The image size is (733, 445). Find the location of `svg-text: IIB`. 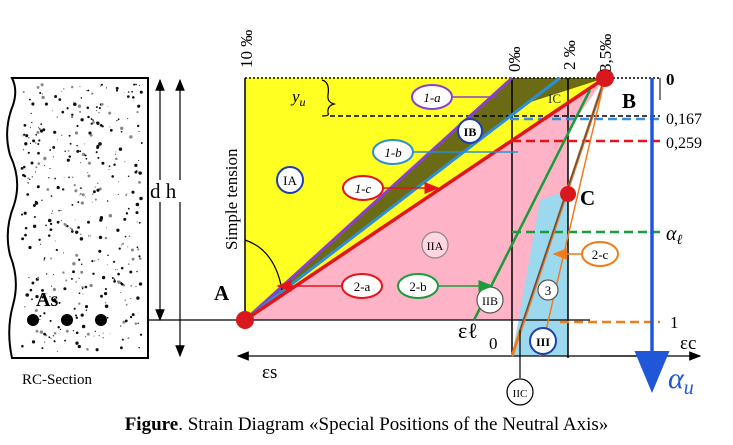

svg-text: IIB is located at coordinates (490, 301).